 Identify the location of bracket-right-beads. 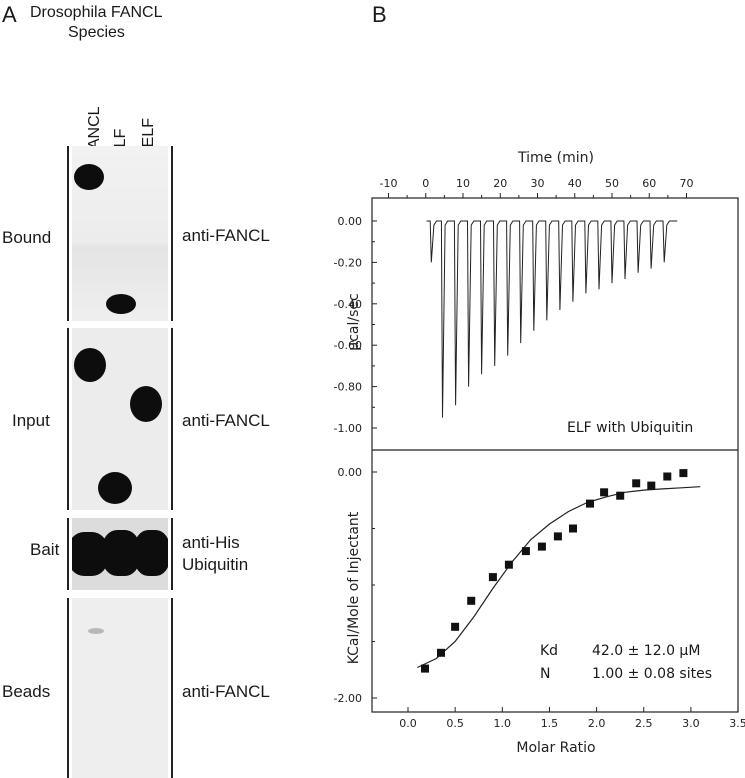
(172, 688).